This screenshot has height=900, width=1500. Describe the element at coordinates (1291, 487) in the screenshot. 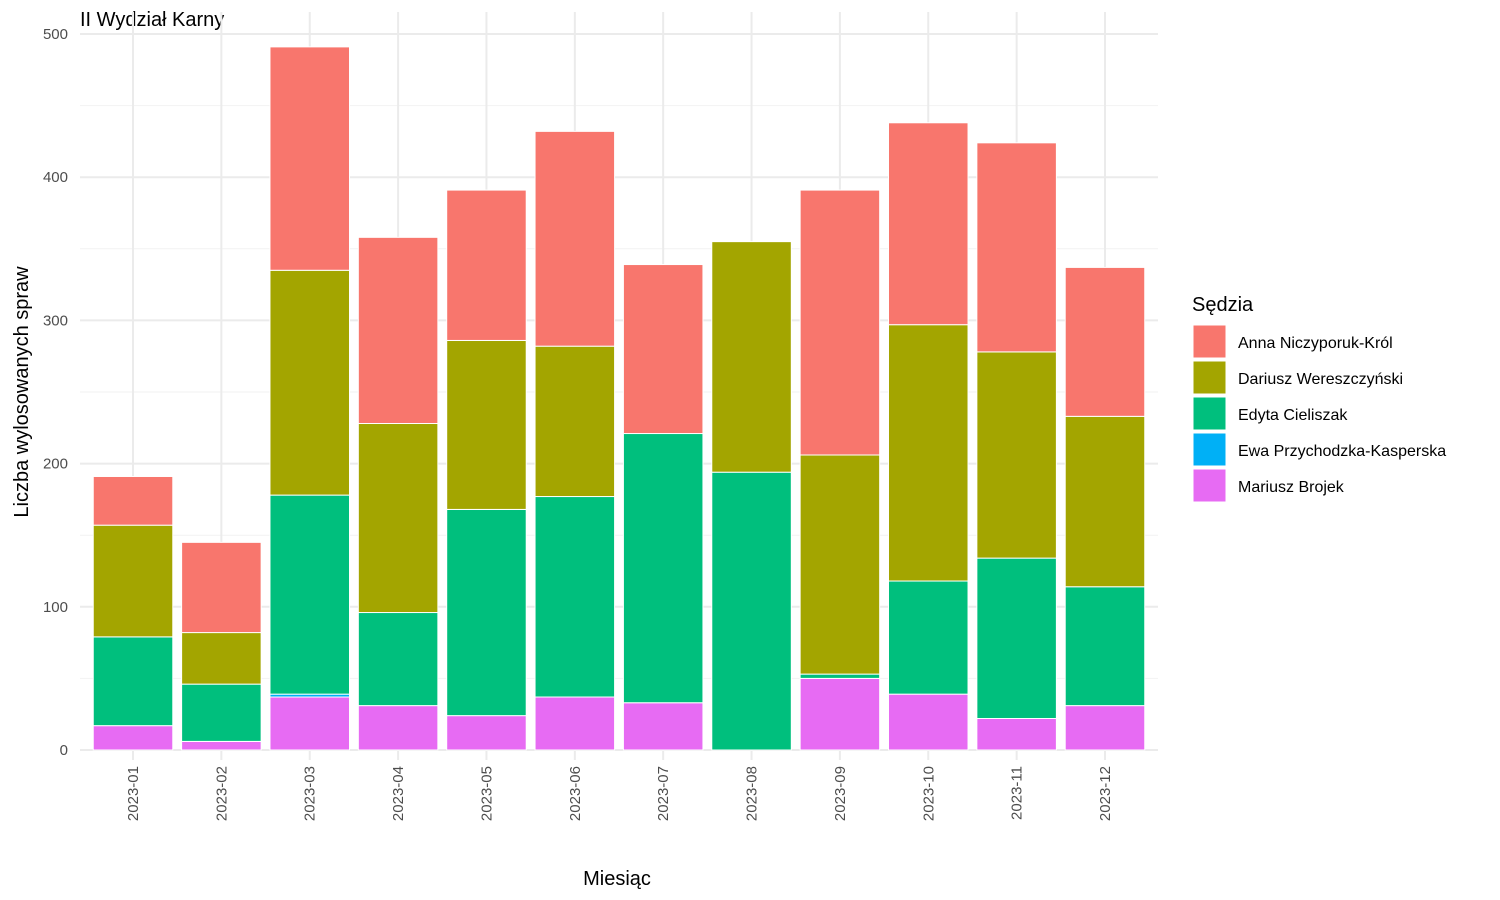

I see `legend-label: Mariusz Brojek` at that location.